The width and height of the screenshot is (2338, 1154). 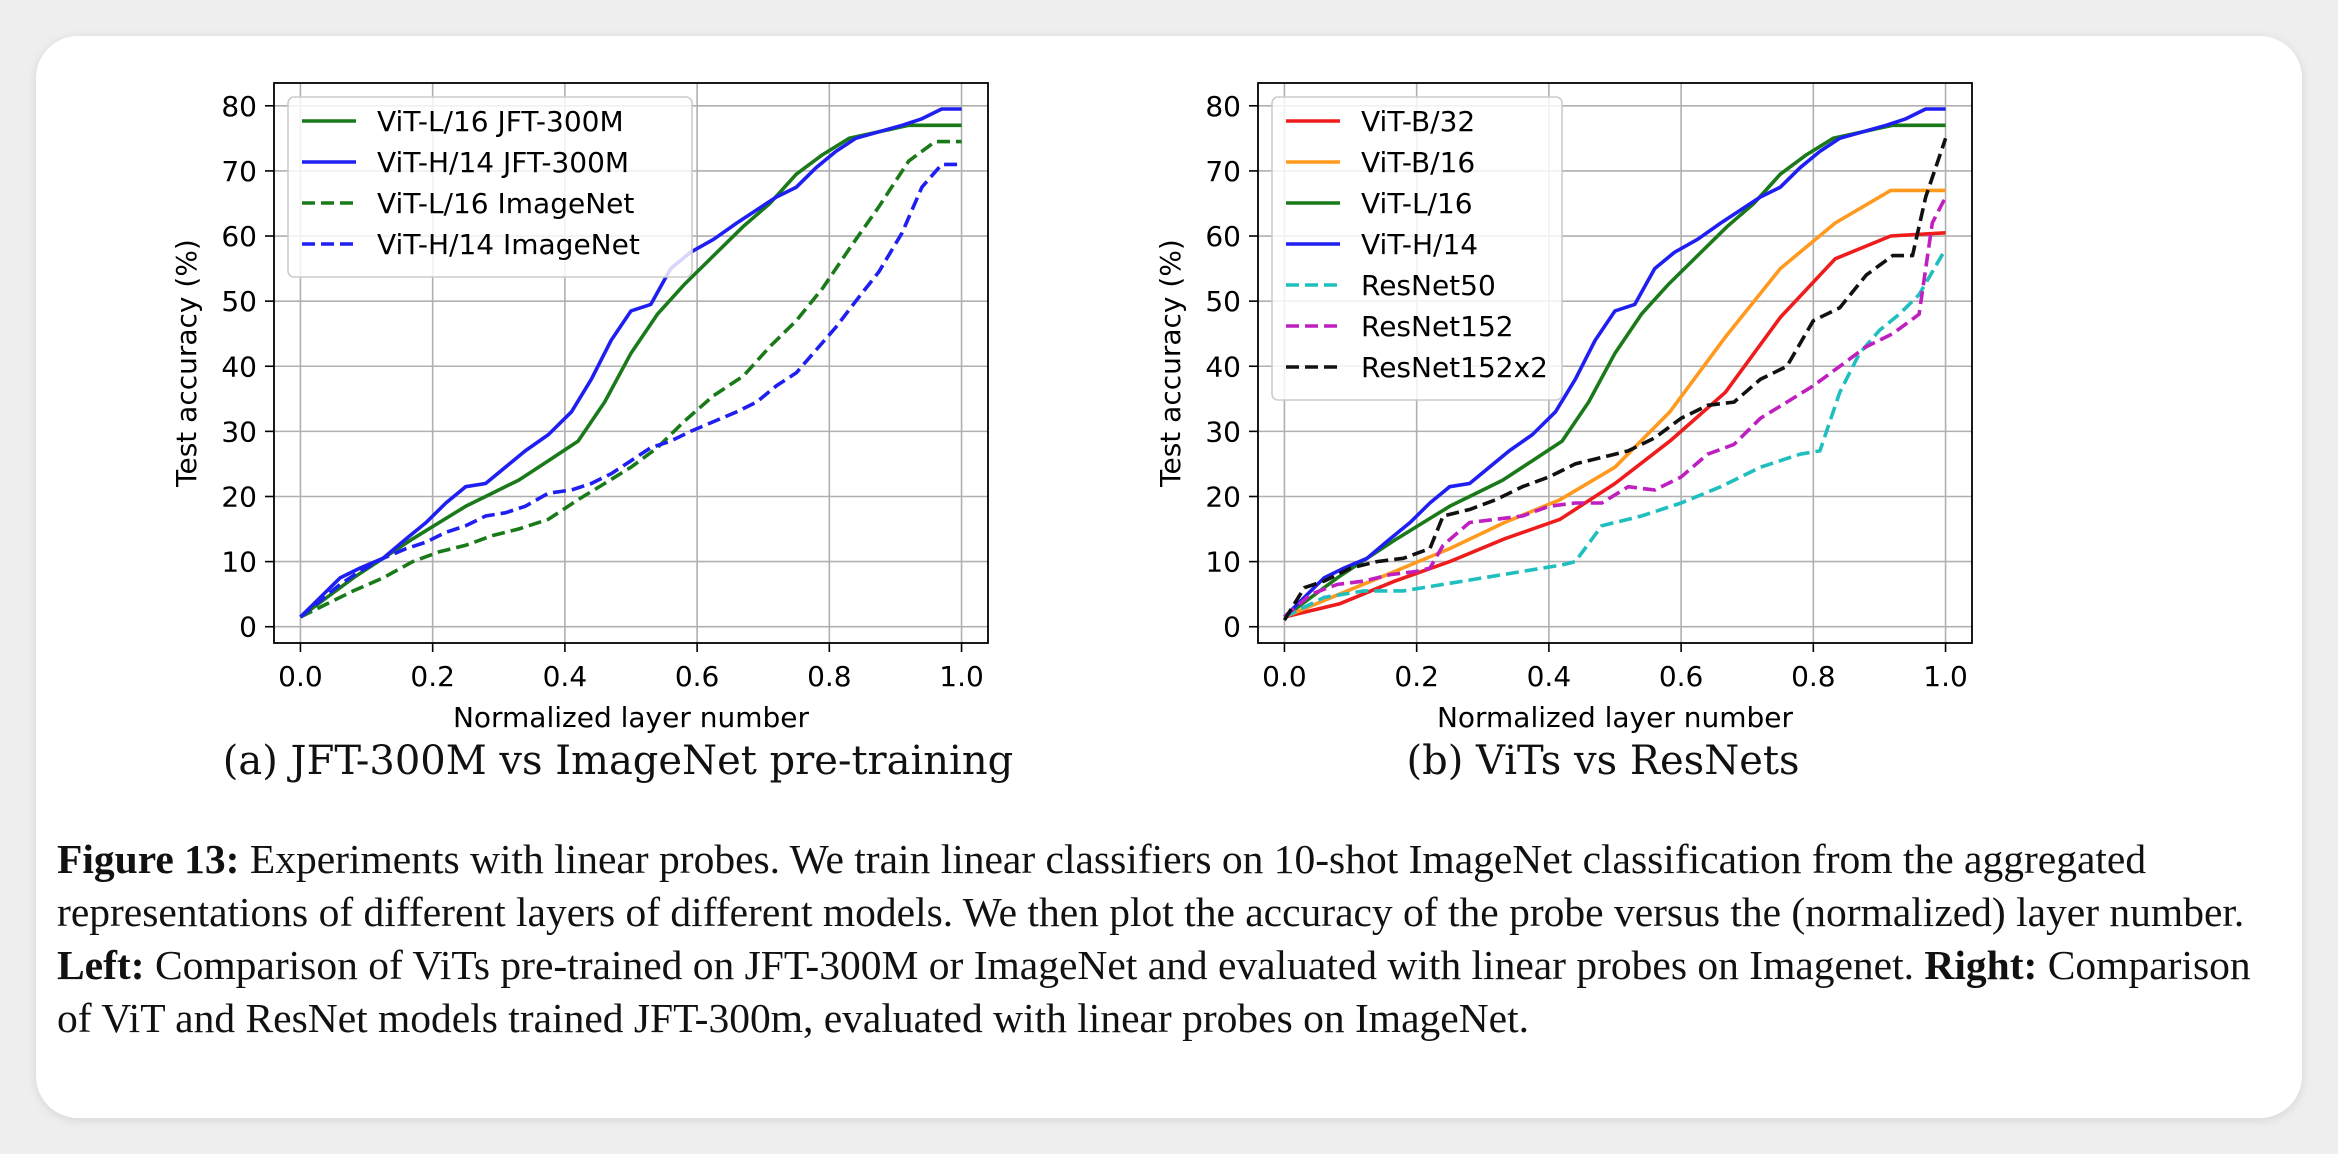 What do you see at coordinates (503, 162) in the screenshot?
I see `legend-label: ViT-H/14 JFT-300M` at bounding box center [503, 162].